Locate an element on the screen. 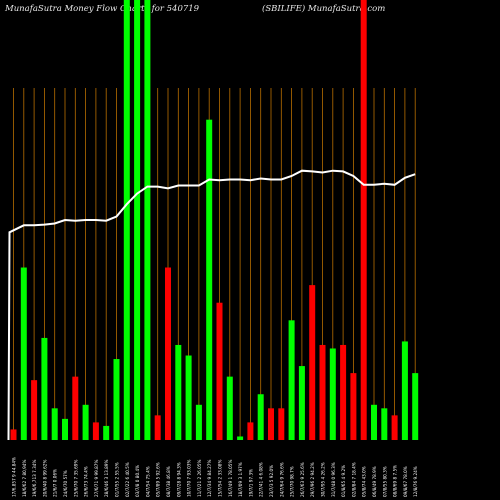 The image size is (500, 500). x-axis-label: 09/8/67 78.0% is located at coordinates (405, 481).